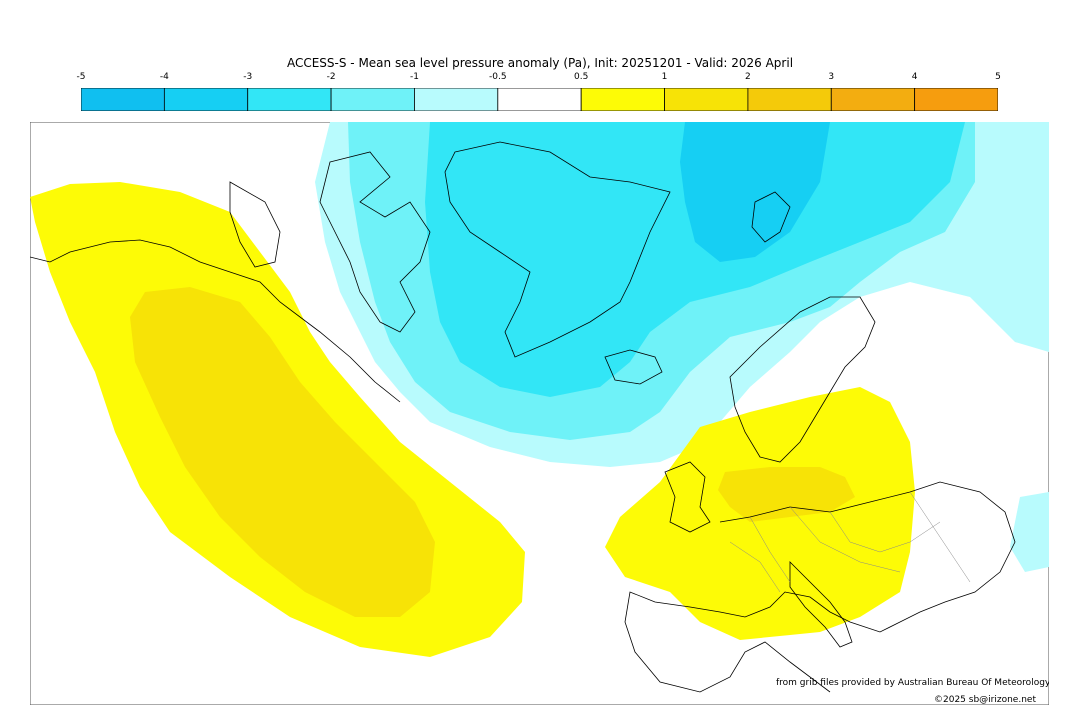  Describe the element at coordinates (771, 217) in the screenshot. I see `coastline-svalbard` at that location.